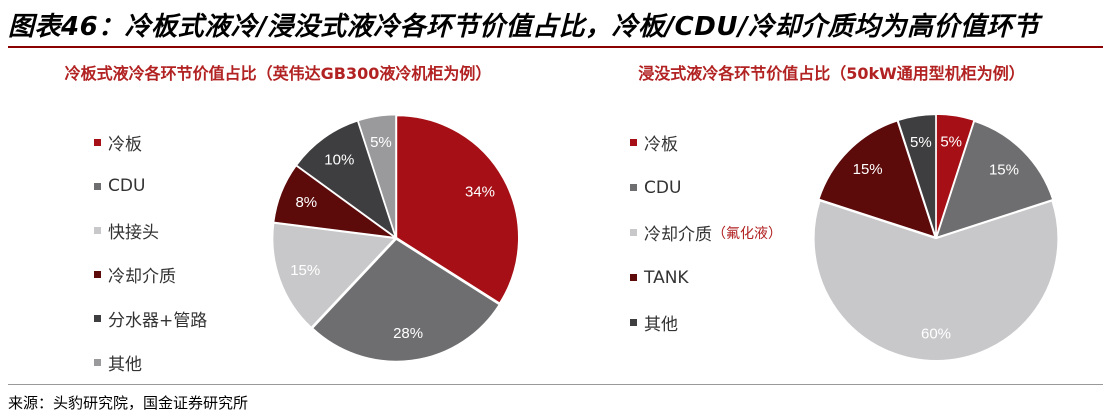 The image size is (1111, 420). I want to click on legend-item: 快接头, so click(150, 230).